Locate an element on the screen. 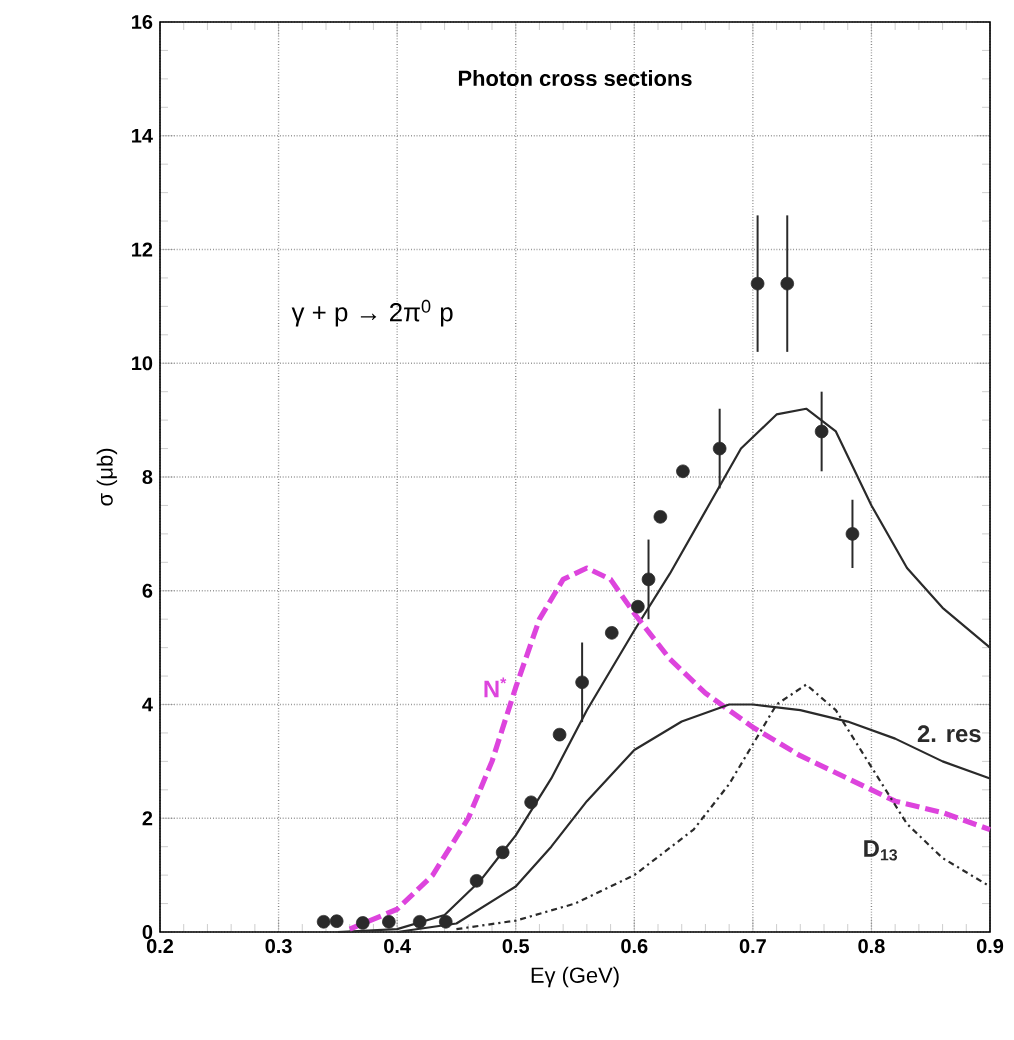 This screenshot has height=1040, width=1014. y-tick-label: 0 is located at coordinates (147, 932).